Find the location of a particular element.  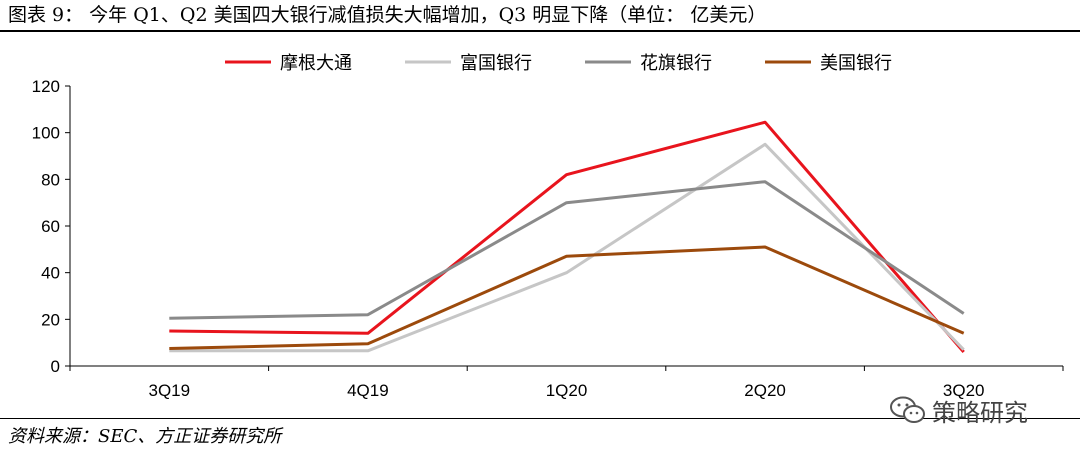

legend-label: 美国银行 is located at coordinates (856, 63).